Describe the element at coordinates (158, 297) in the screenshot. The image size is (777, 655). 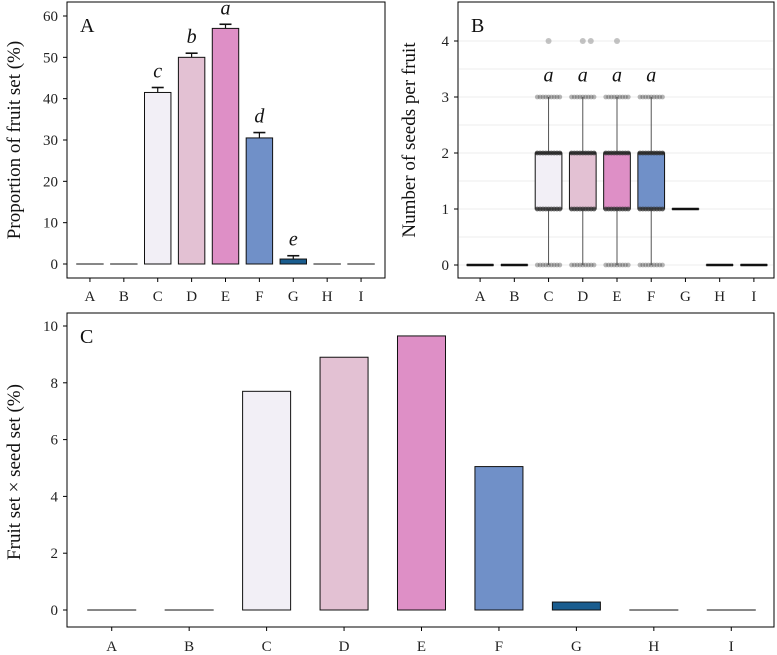
I see `panel-a-x-tick-label-C: C` at that location.